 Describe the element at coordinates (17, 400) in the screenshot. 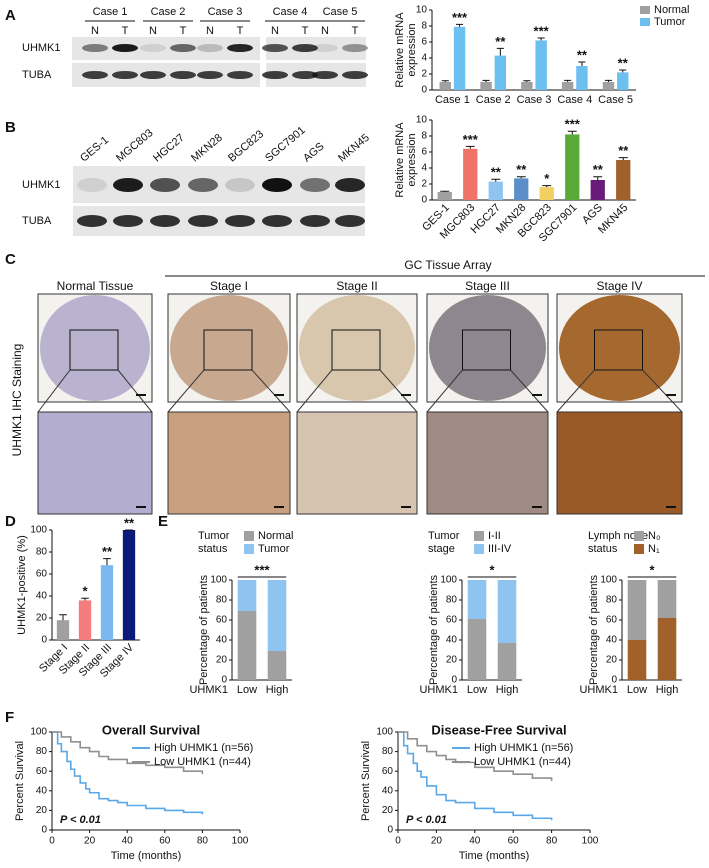

I see `side-label: UHMK1 IHC Staining` at that location.